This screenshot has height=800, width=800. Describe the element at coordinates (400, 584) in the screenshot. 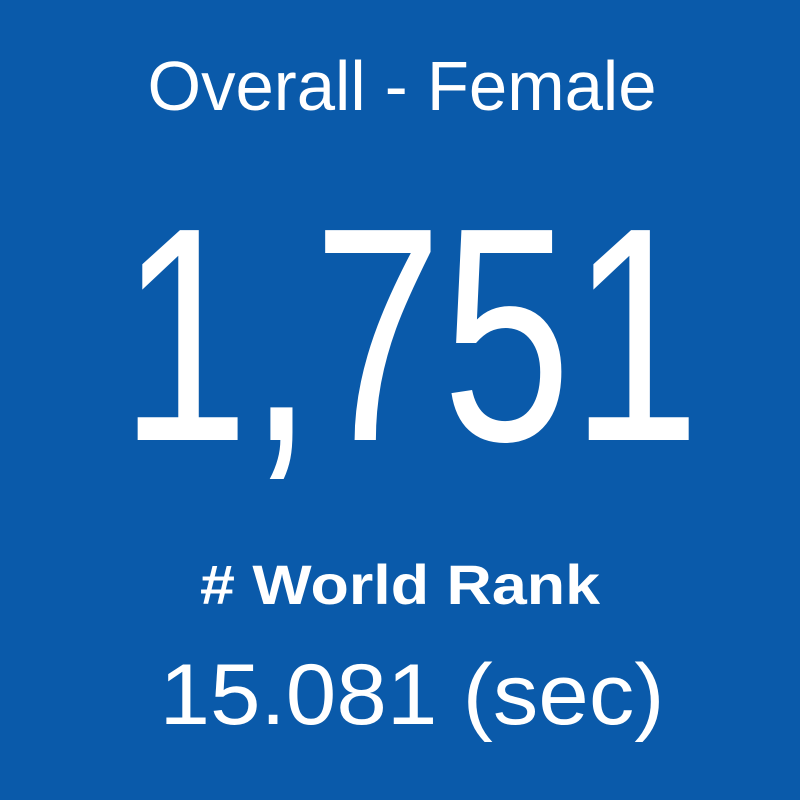

I see `tile-label: # World Rank` at that location.